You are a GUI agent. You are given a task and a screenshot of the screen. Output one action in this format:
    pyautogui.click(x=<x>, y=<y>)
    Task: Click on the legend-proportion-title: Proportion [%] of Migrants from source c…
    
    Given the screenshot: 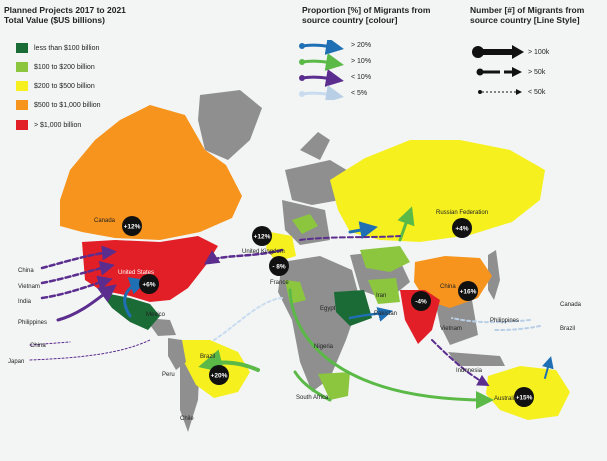 What is the action you would take?
    pyautogui.click(x=366, y=15)
    